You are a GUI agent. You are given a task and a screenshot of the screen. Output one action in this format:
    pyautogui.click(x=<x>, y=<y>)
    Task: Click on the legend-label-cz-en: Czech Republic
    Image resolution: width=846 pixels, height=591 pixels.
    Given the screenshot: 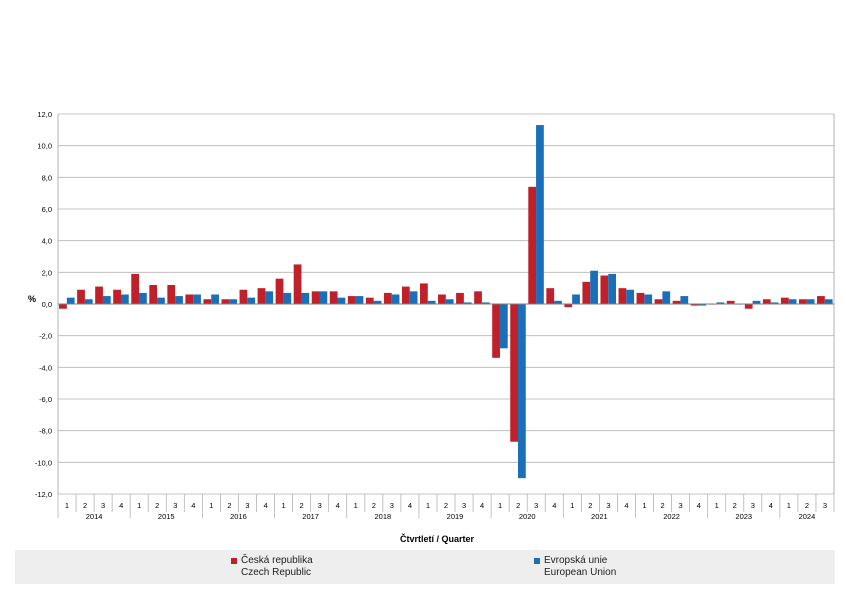 What is the action you would take?
    pyautogui.click(x=276, y=572)
    